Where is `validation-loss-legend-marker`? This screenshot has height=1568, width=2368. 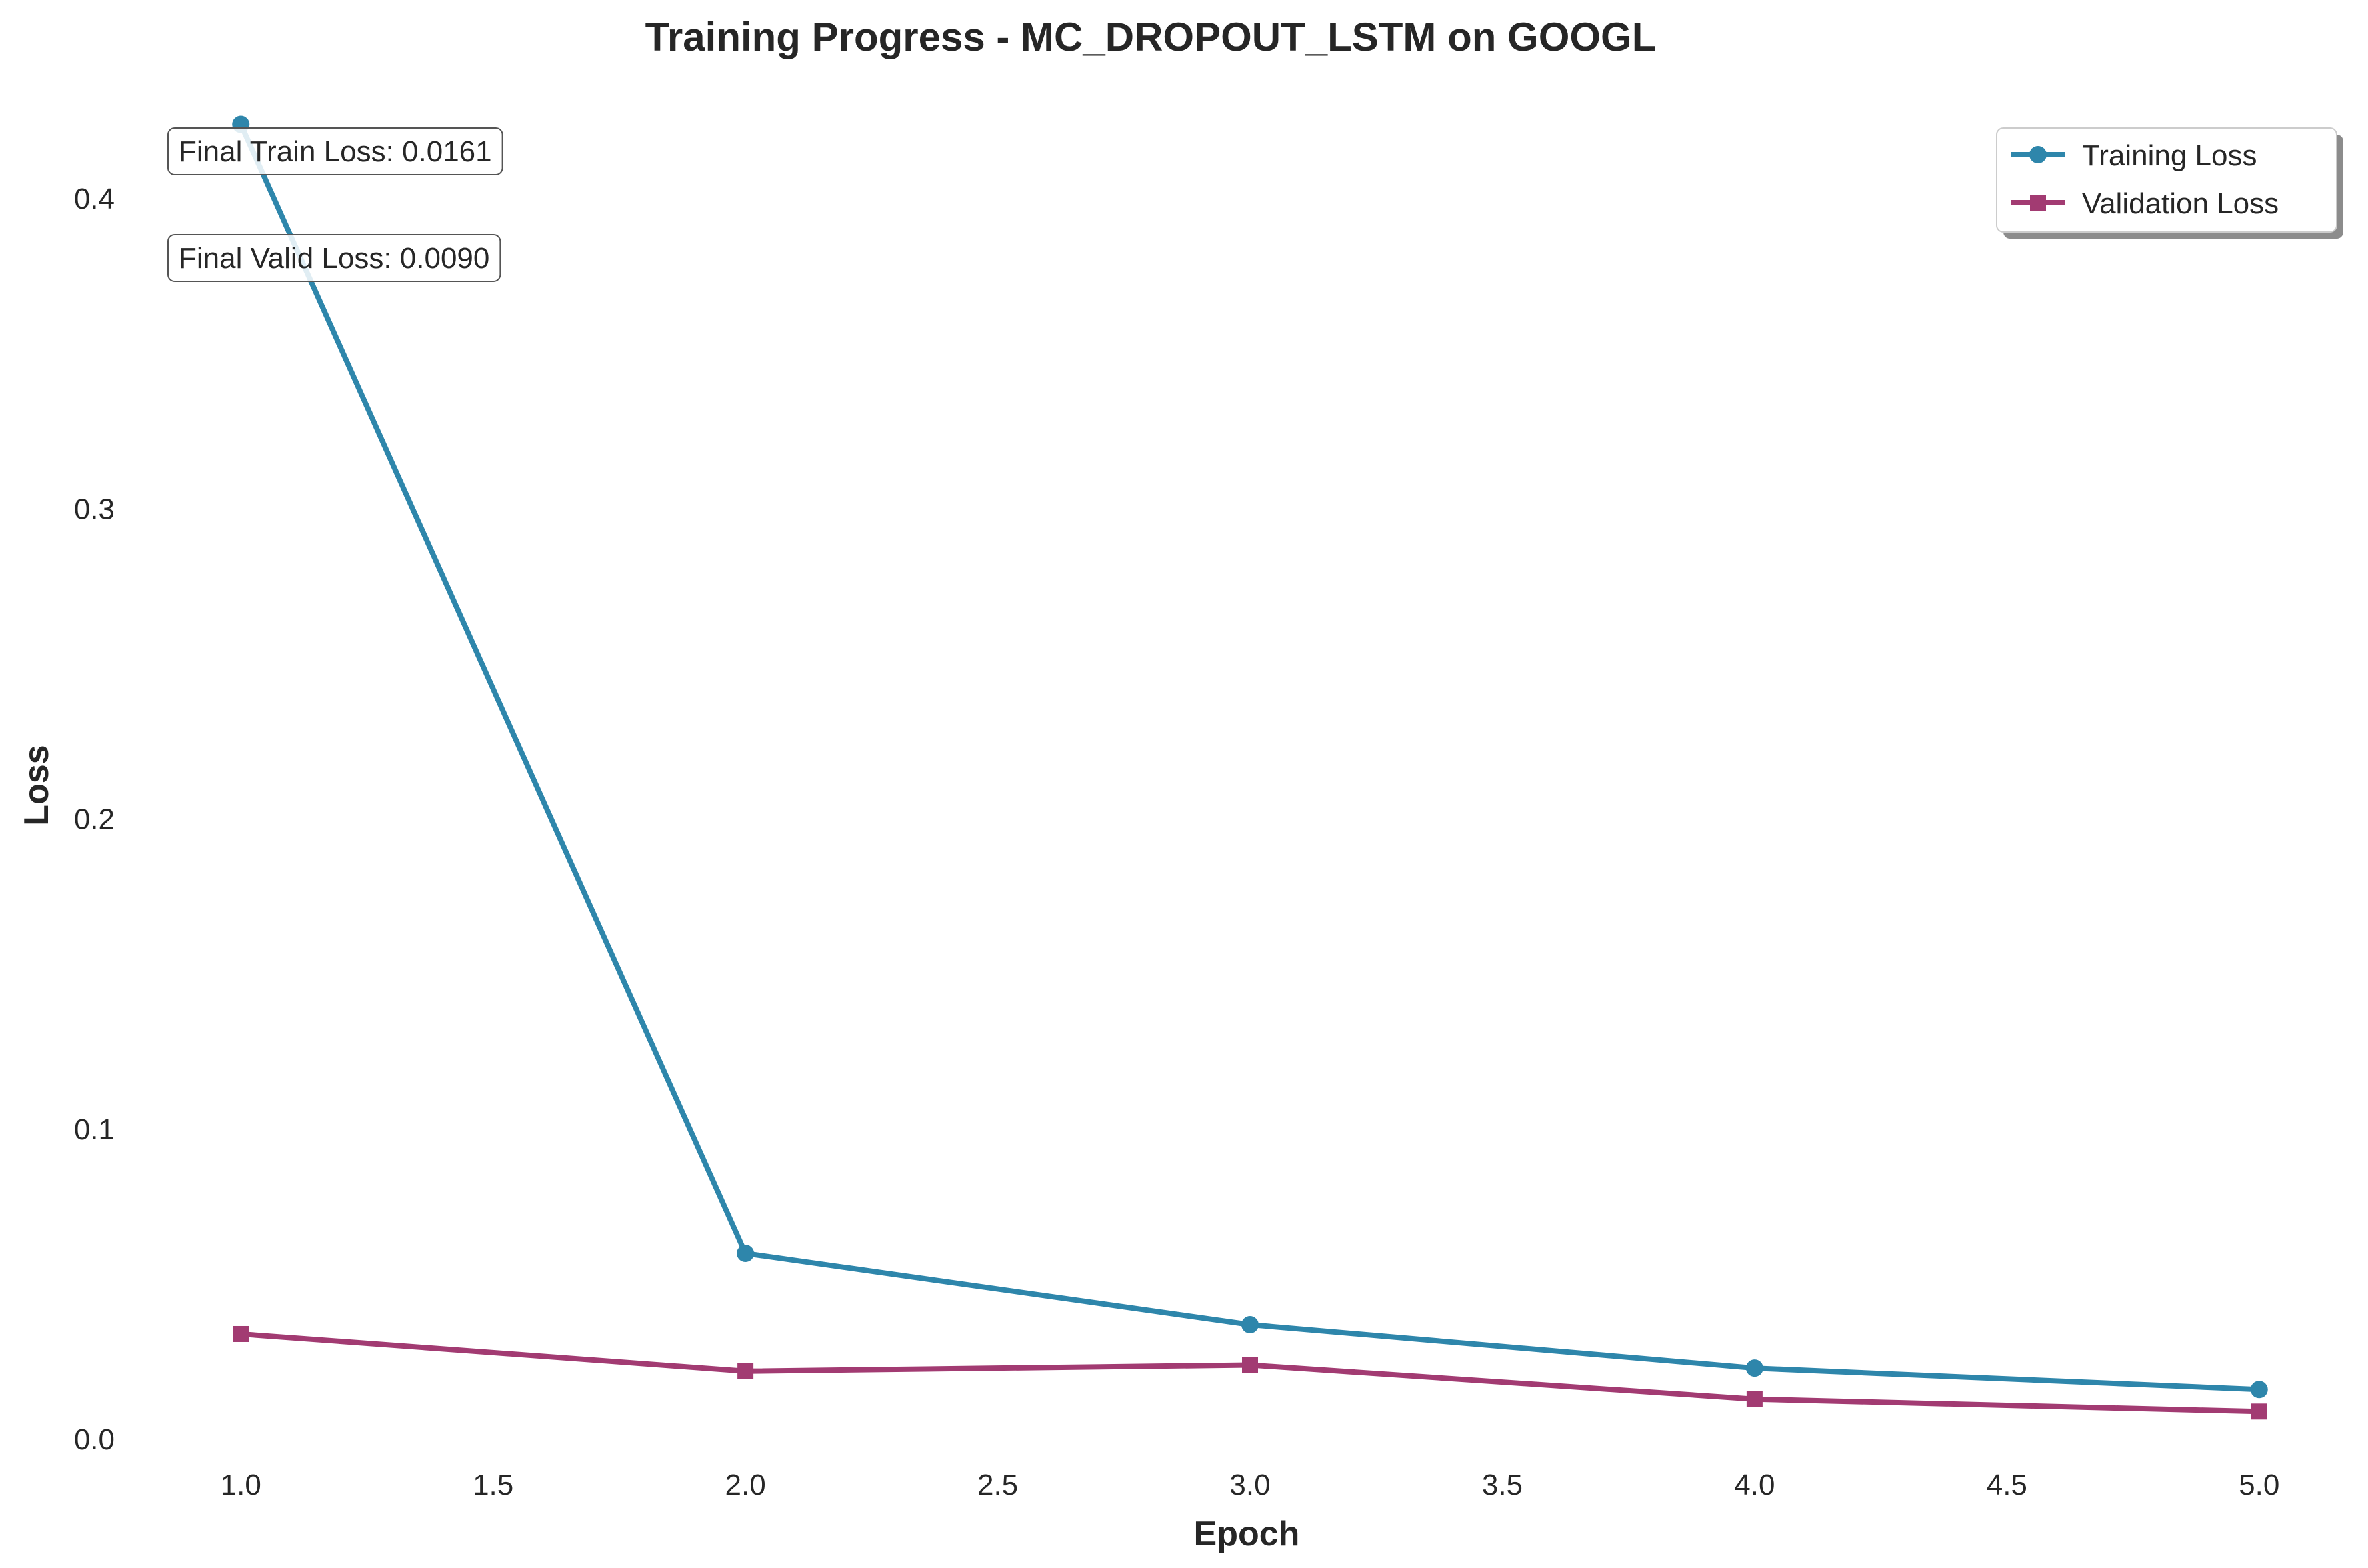
validation-loss-legend-marker is located at coordinates (2038, 203).